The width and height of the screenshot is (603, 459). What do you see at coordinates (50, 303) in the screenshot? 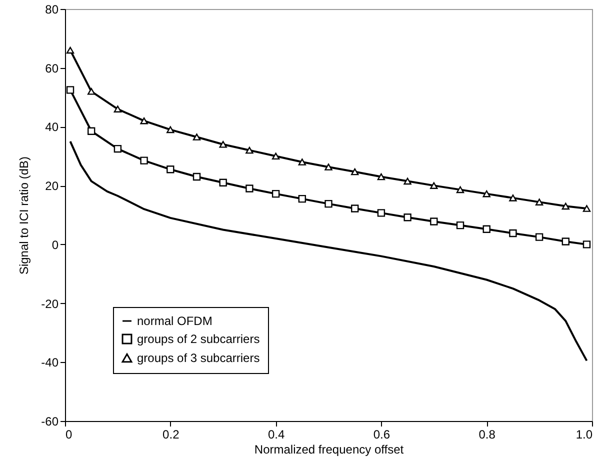
I see `y-tick-label: -20` at bounding box center [50, 303].